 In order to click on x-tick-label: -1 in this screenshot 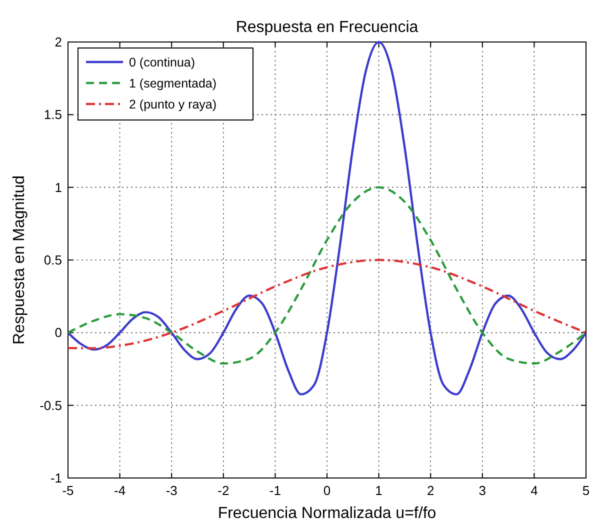, I will do `click(275, 490)`.